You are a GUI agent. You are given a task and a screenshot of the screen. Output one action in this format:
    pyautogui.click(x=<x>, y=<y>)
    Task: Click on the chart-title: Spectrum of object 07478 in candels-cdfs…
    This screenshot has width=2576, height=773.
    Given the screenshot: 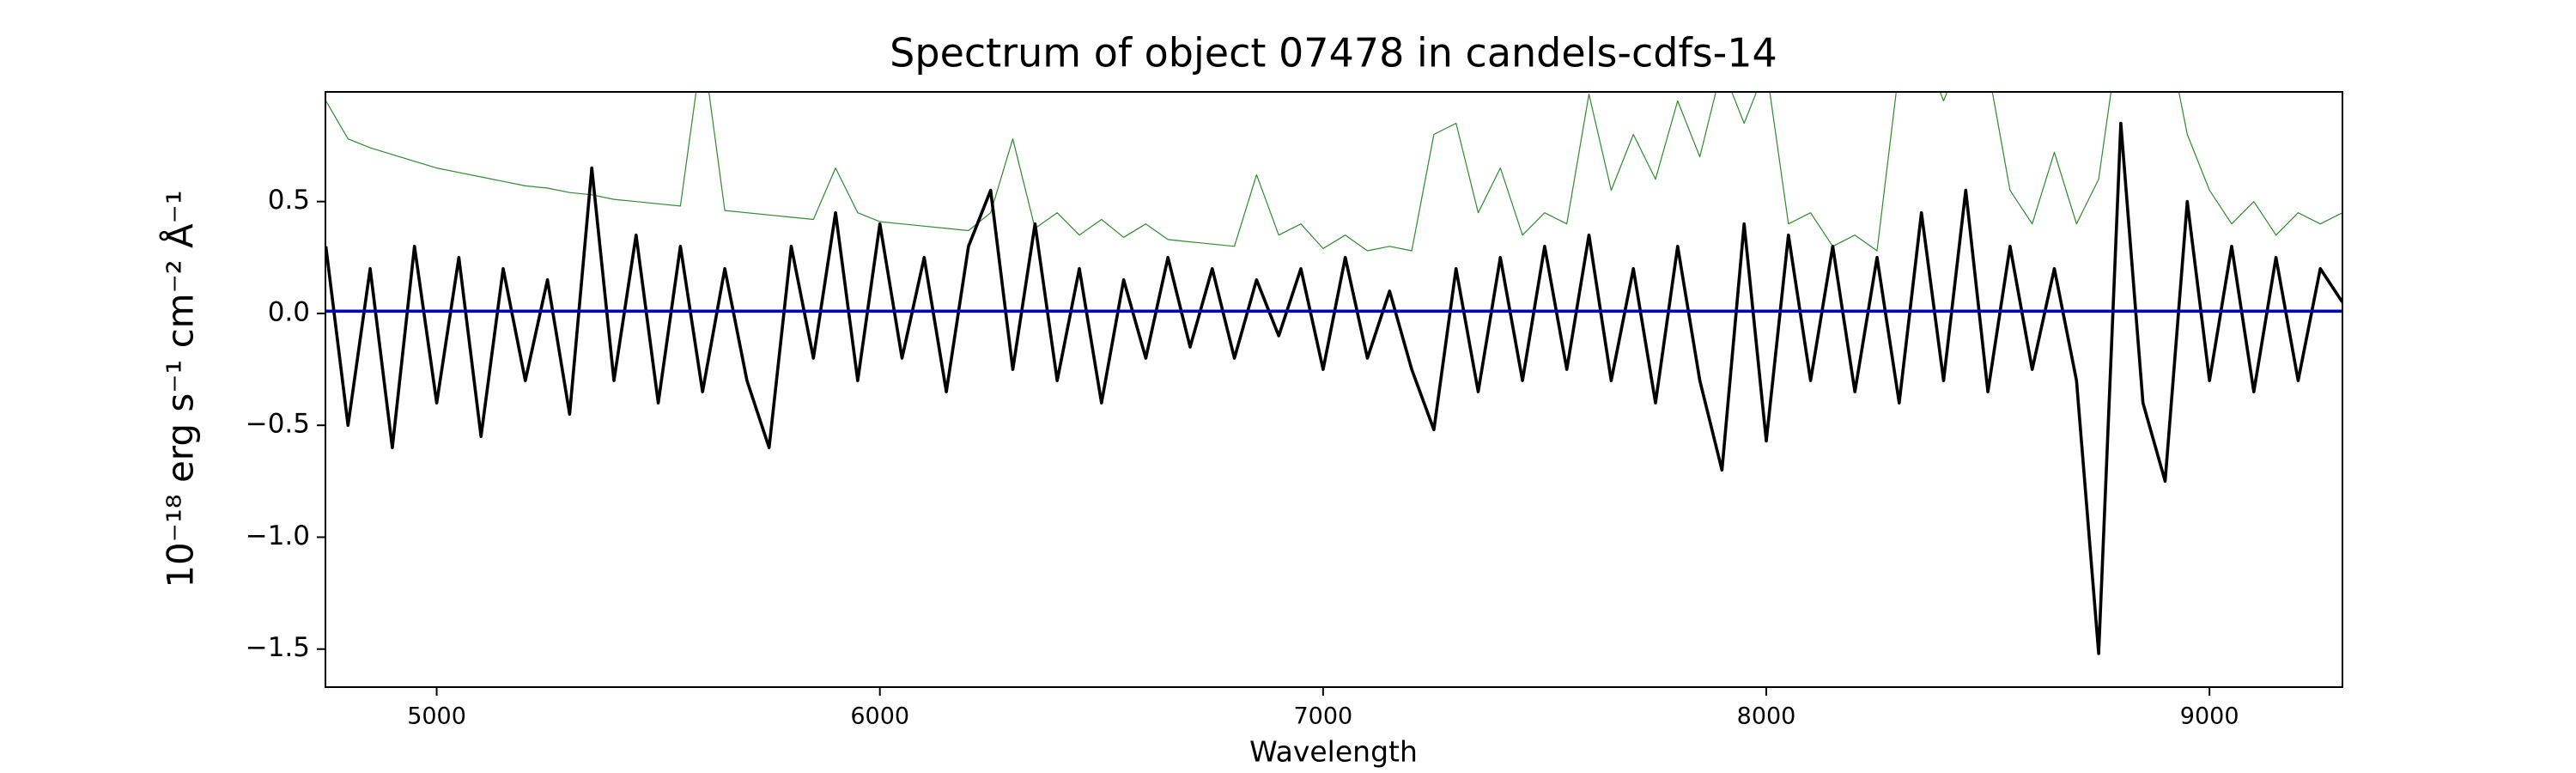 What is the action you would take?
    pyautogui.click(x=1334, y=53)
    